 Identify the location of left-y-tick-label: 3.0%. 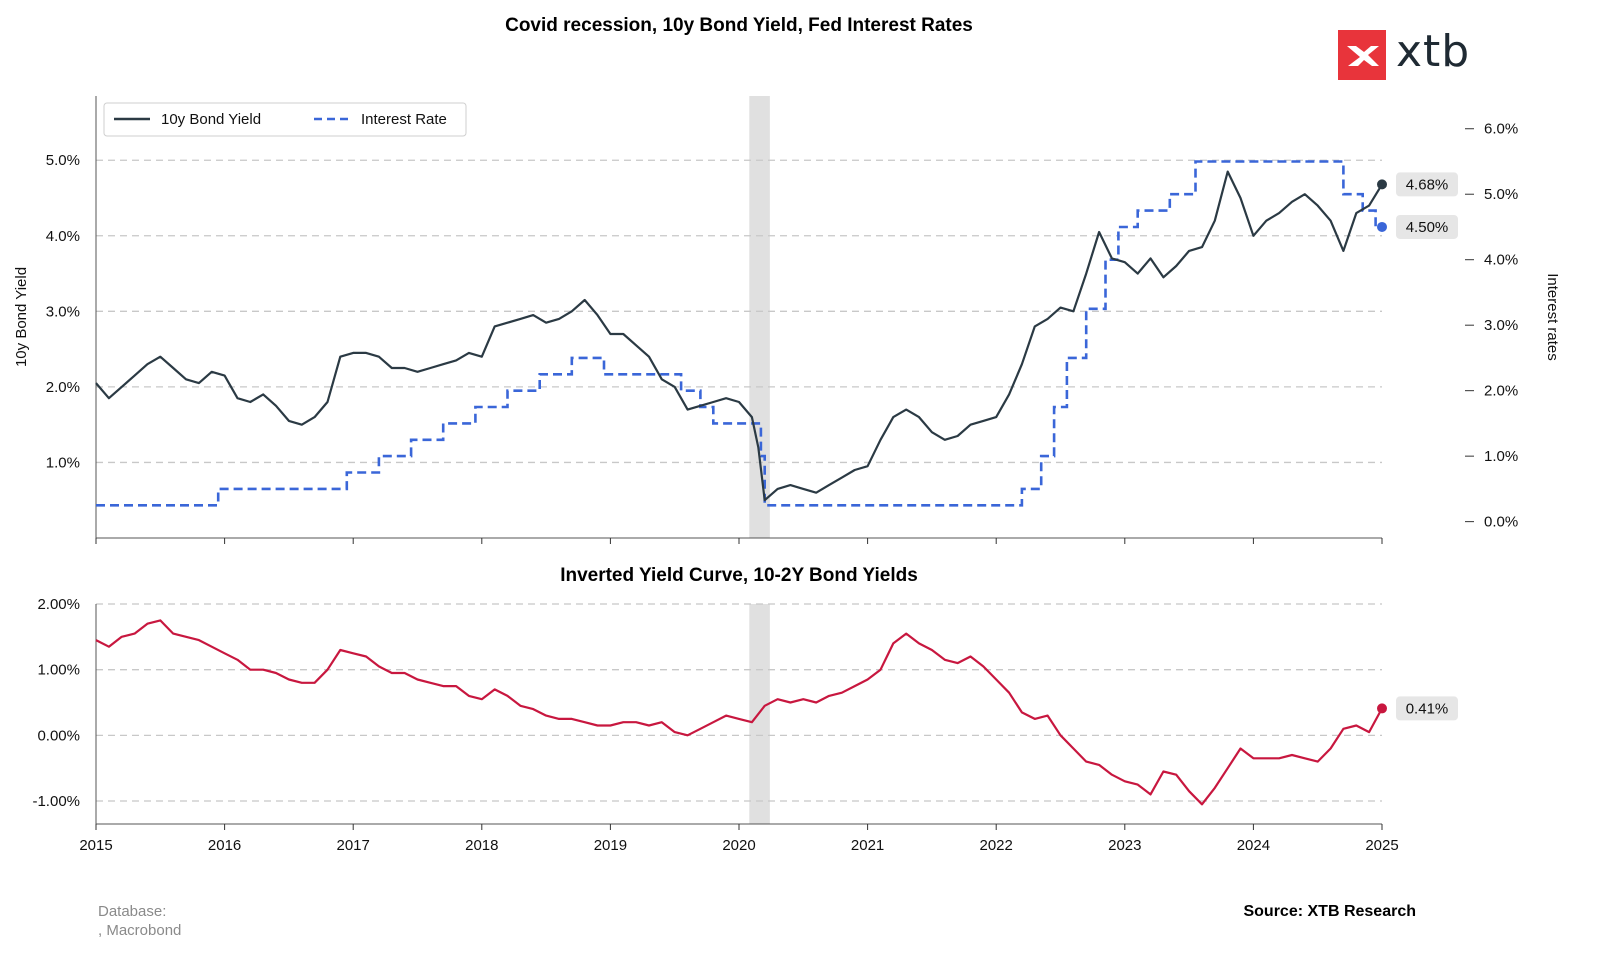
(63, 311).